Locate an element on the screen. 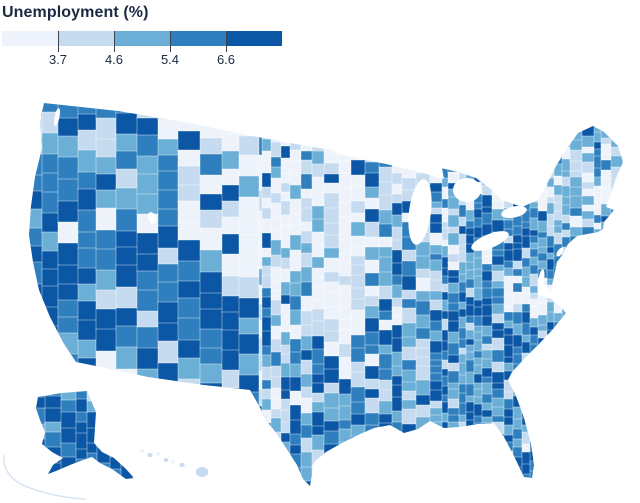 The image size is (640, 503). lake-erie is located at coordinates (490, 241).